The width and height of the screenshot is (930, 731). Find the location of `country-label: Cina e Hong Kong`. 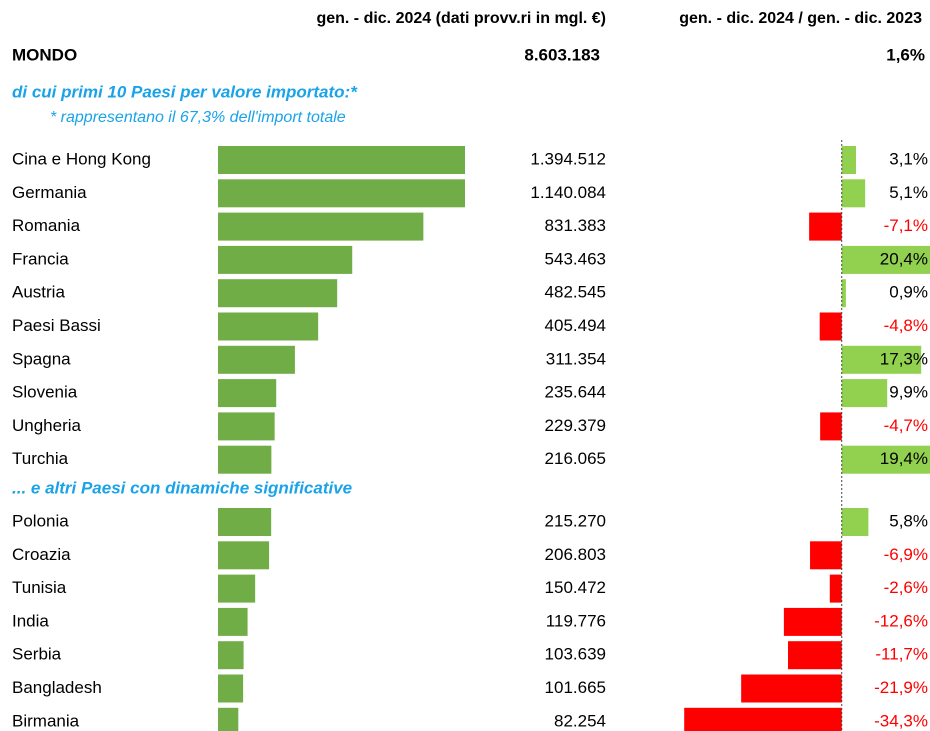

country-label: Cina e Hong Kong is located at coordinates (81, 158).